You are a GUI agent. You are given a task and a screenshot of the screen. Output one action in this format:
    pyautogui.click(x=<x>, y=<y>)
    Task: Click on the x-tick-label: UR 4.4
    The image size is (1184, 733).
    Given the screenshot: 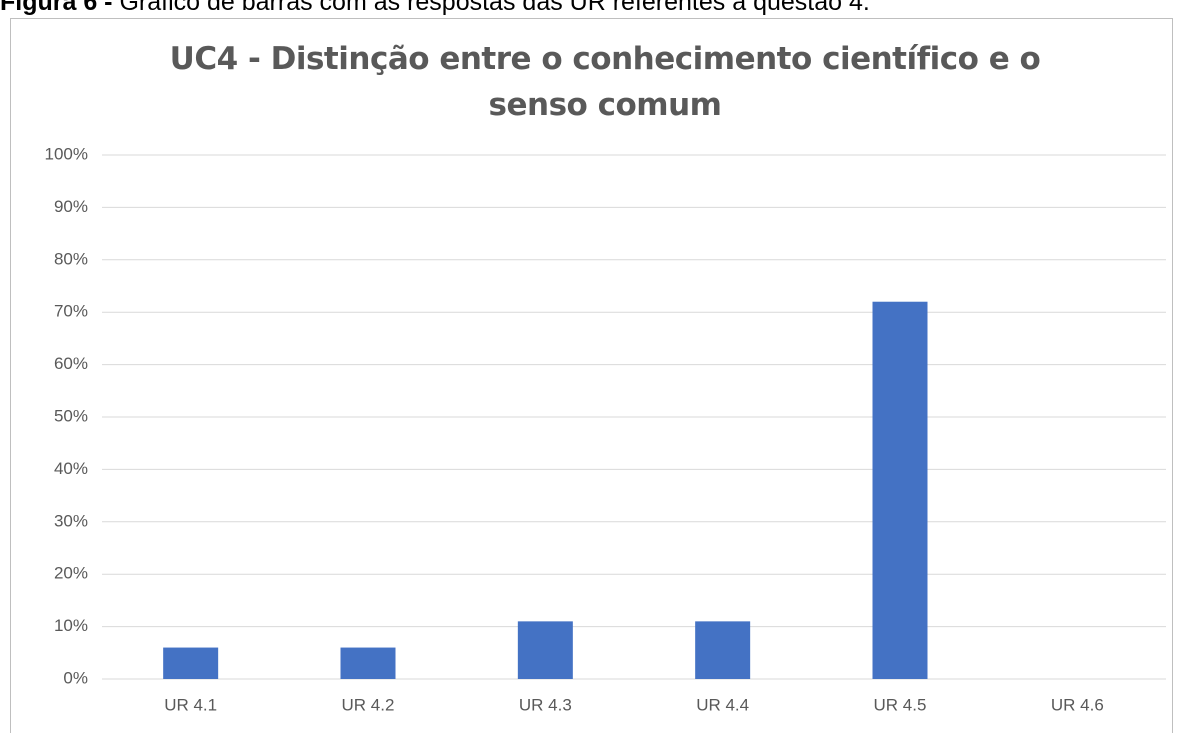 What is the action you would take?
    pyautogui.click(x=722, y=704)
    